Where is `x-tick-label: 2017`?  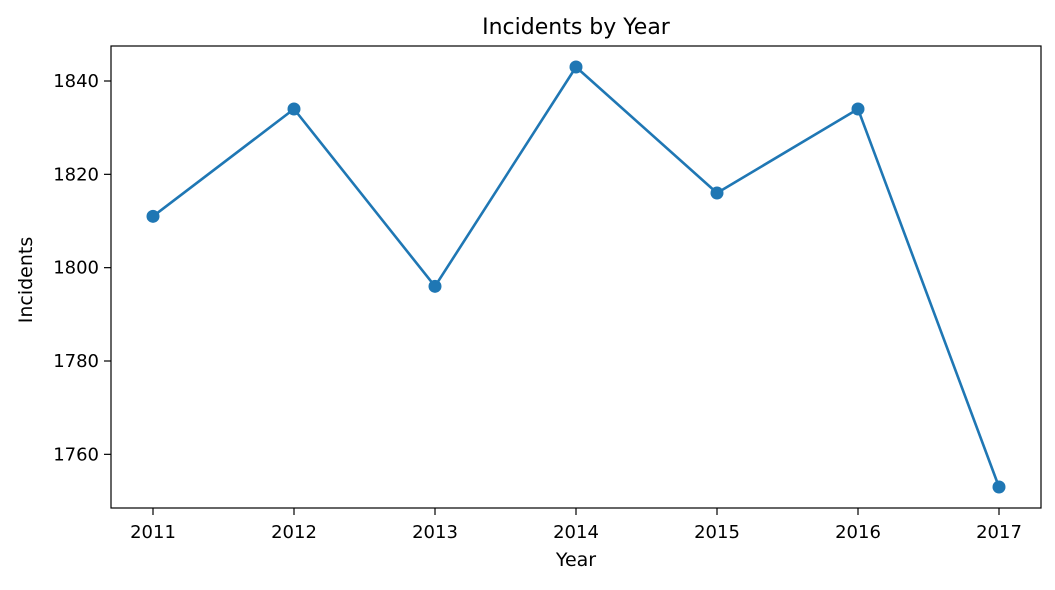
x-tick-label: 2017 is located at coordinates (999, 532).